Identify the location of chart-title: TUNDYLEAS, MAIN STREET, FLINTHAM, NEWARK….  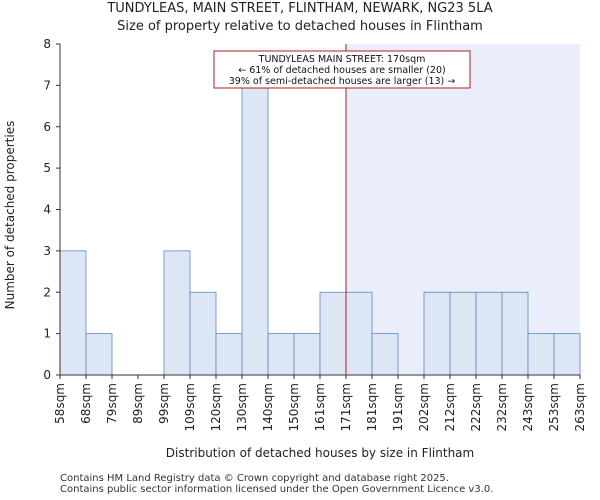
(300, 8).